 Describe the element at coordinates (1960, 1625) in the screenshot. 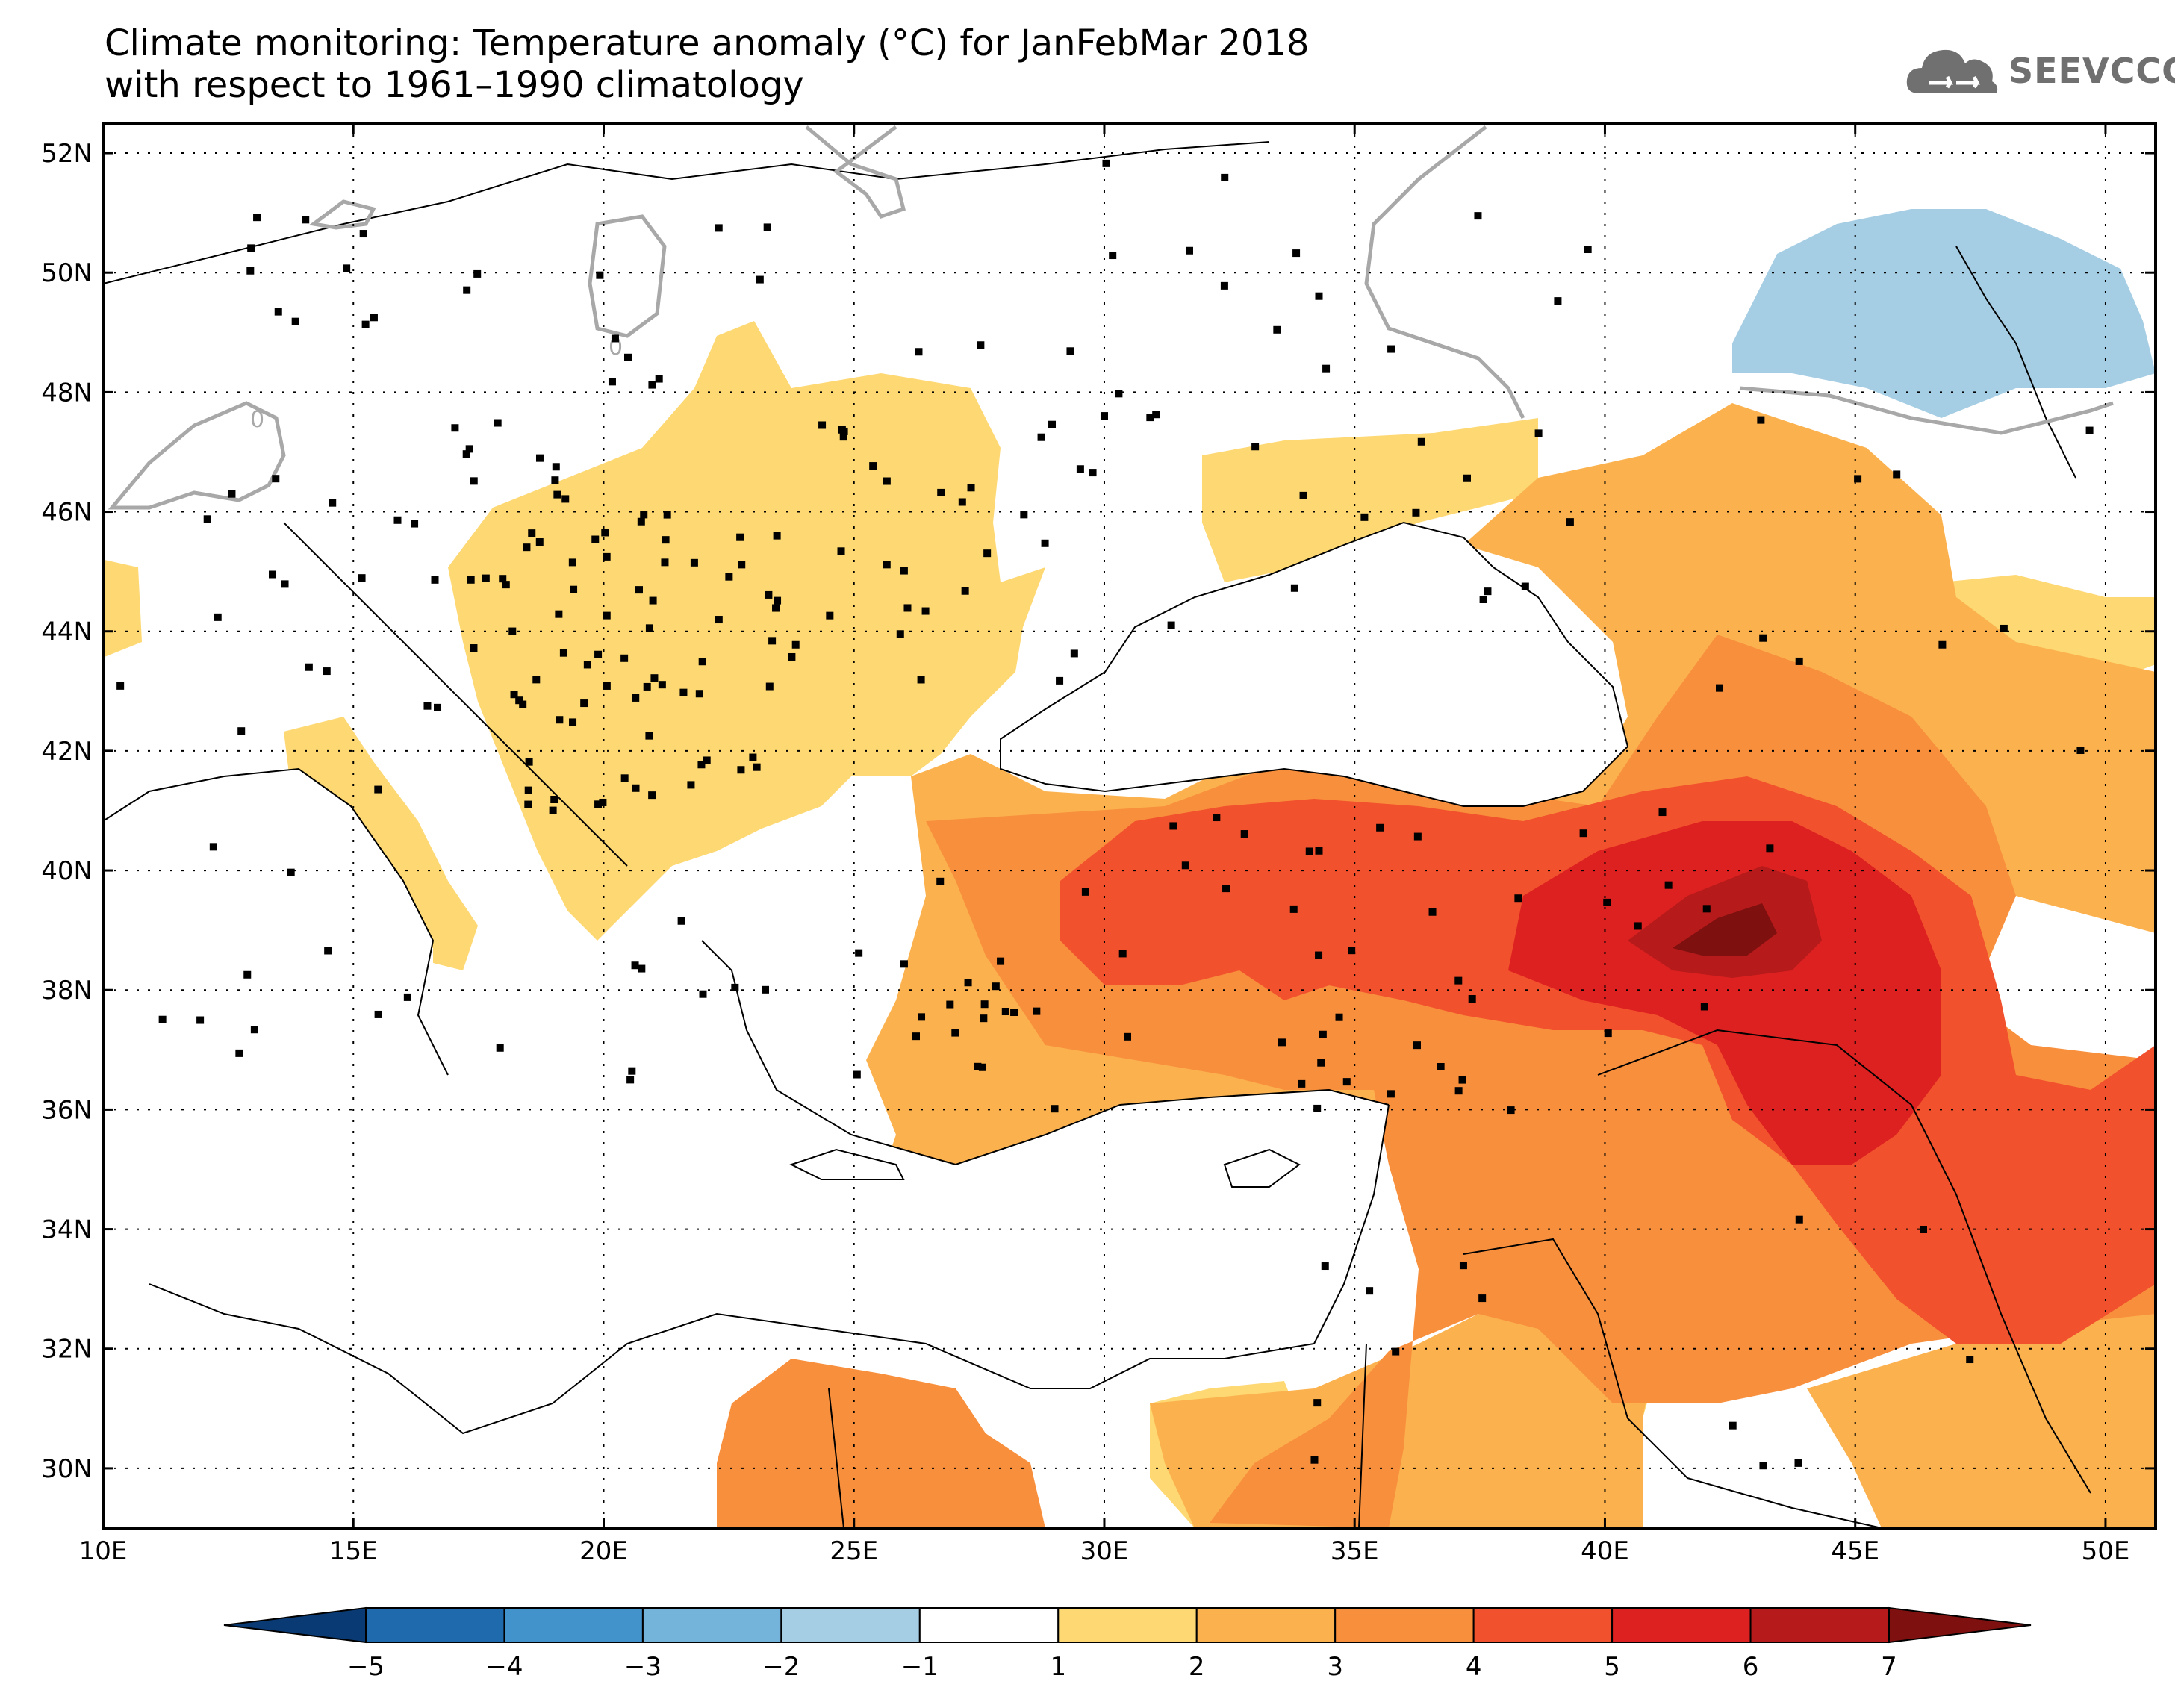

I see `colorbar-arrow-high` at that location.